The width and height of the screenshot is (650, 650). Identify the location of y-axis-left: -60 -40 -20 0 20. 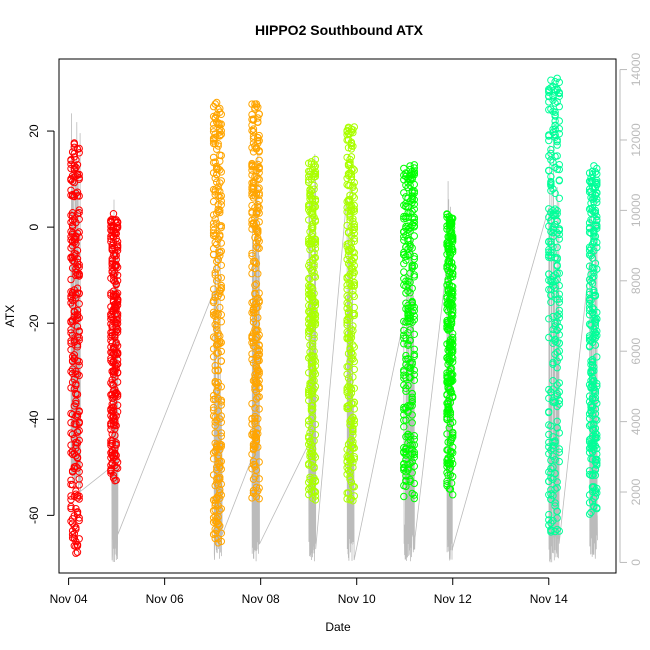
(41, 324).